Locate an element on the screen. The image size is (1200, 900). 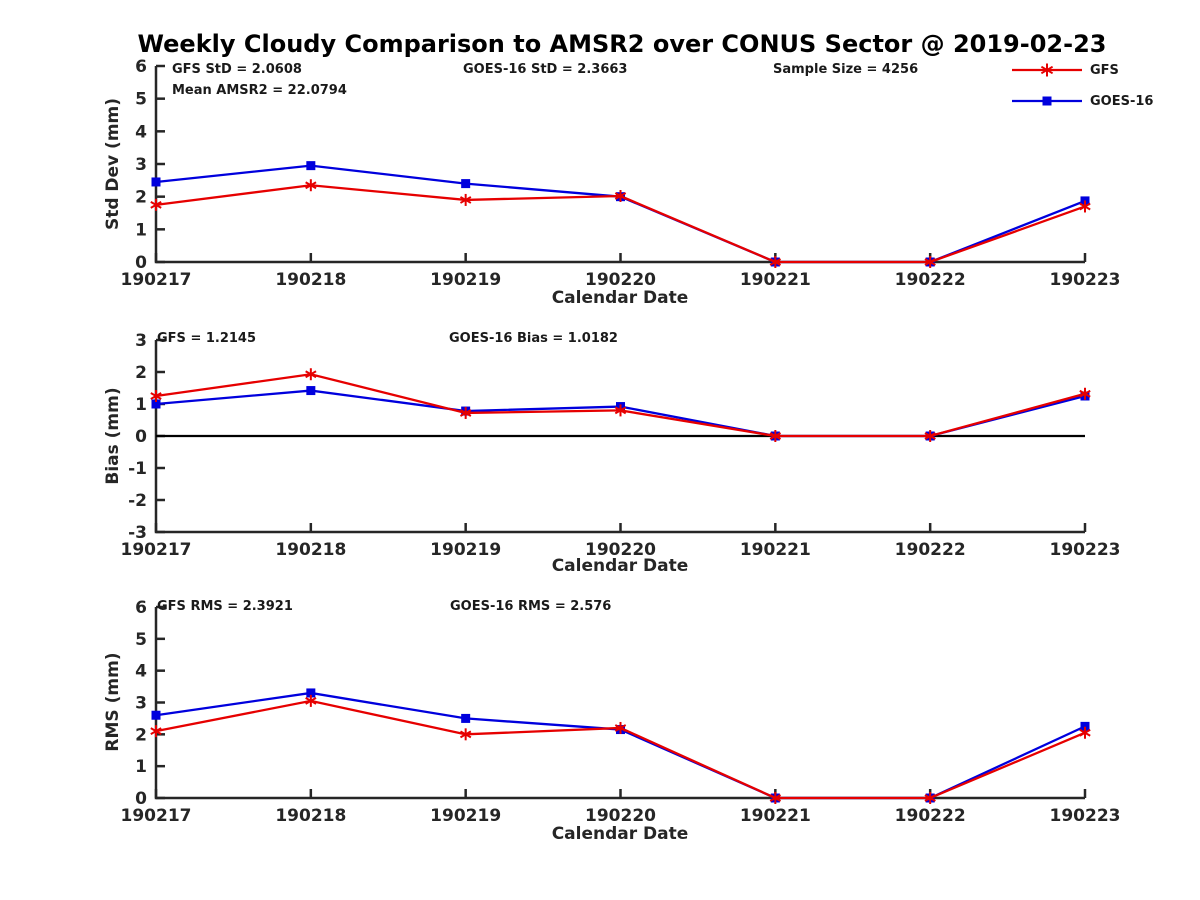
y-axis-label-stddev: Std Dev (mm) is located at coordinates (113, 164).